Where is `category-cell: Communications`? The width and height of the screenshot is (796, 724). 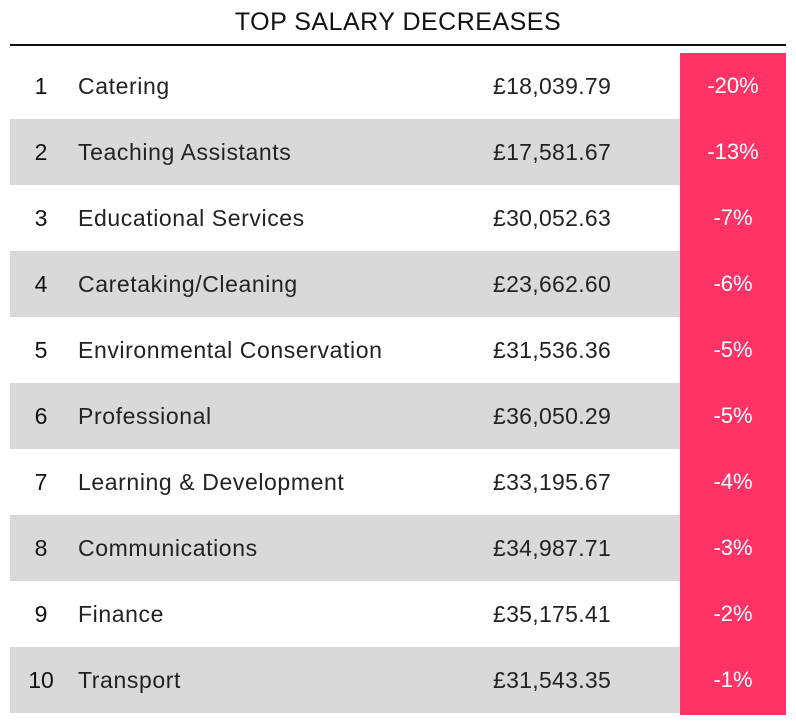
category-cell: Communications is located at coordinates (168, 548).